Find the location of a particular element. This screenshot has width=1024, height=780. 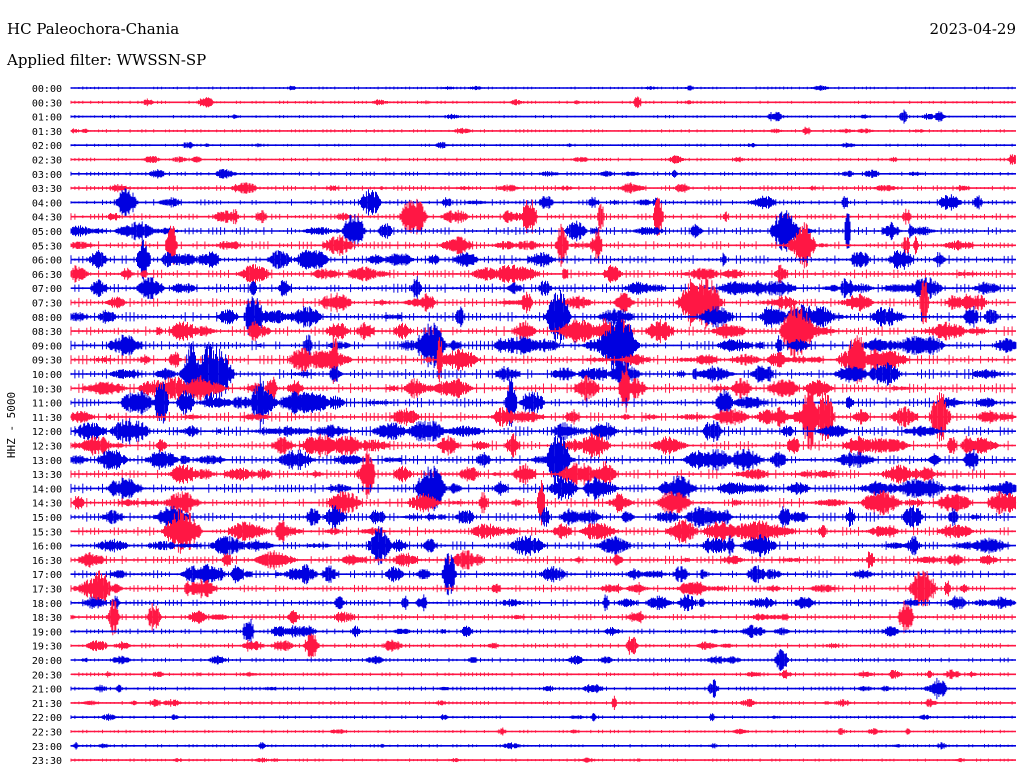

row-label-0200: 02:00 is located at coordinates (47, 146).